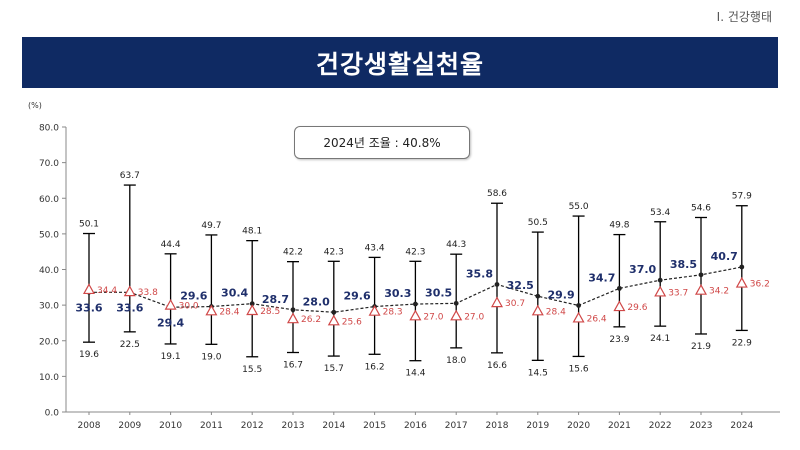 The height and width of the screenshot is (450, 800). I want to click on max-value-label: 58.6, so click(497, 194).